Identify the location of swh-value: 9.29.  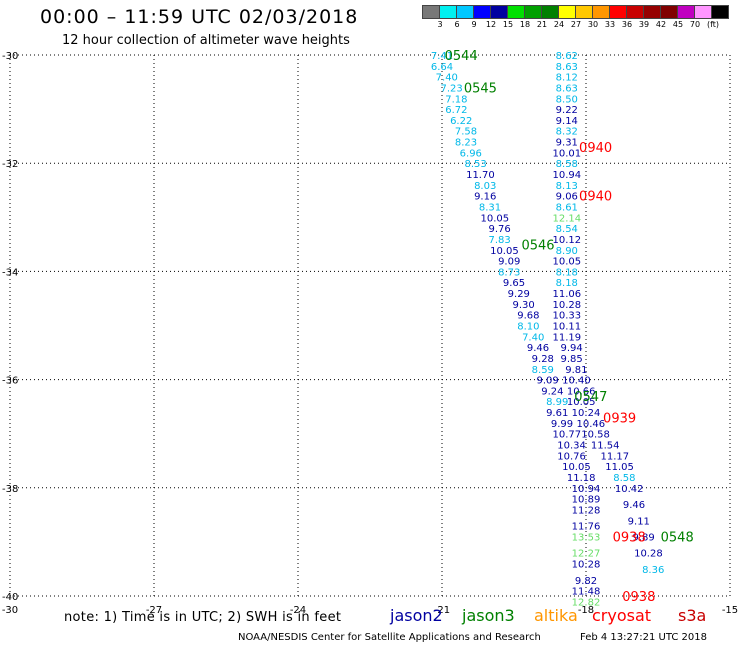
(519, 294).